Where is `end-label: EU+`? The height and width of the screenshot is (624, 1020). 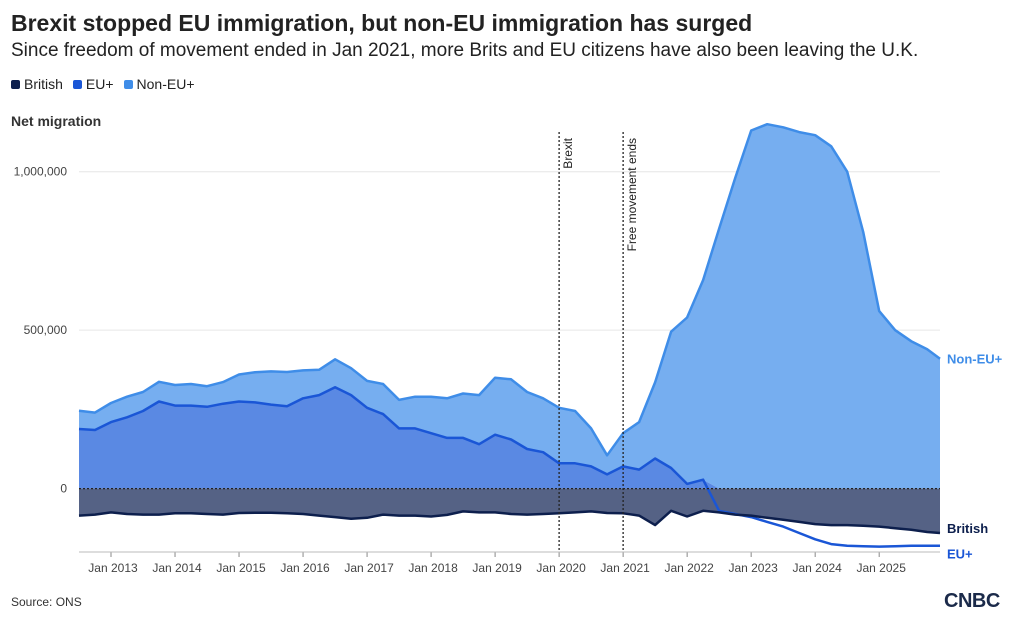 end-label: EU+ is located at coordinates (960, 554).